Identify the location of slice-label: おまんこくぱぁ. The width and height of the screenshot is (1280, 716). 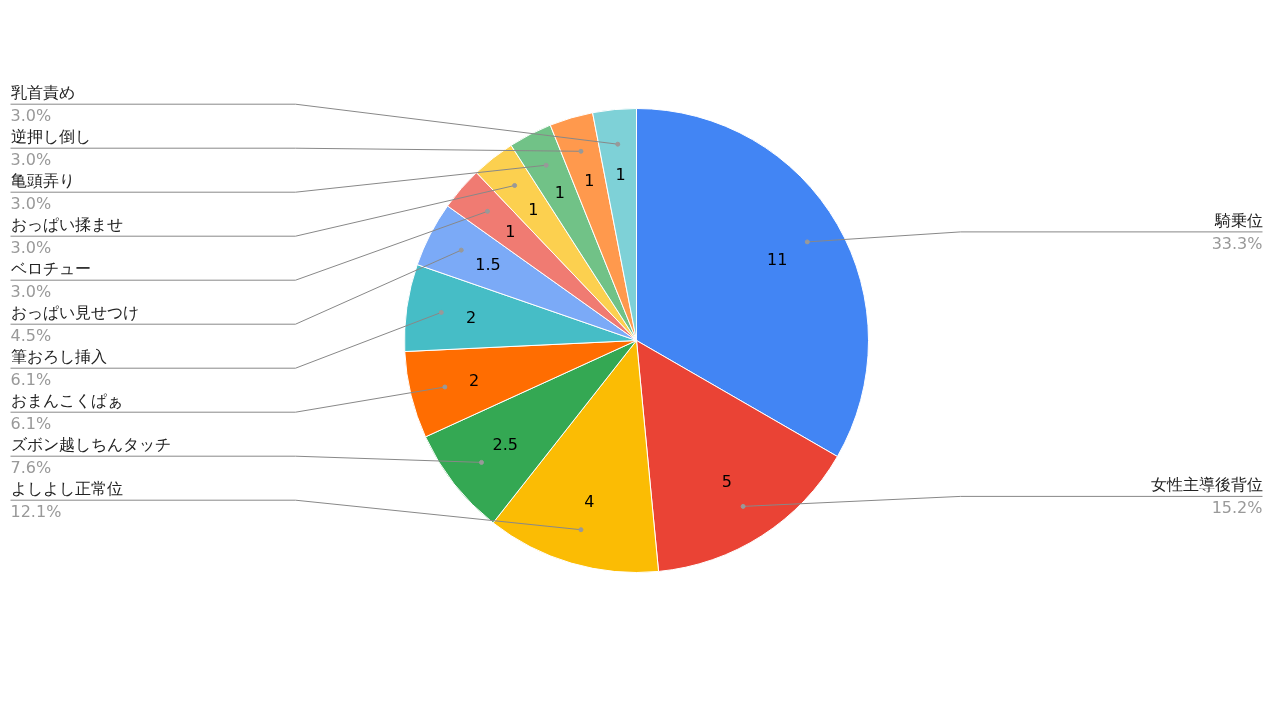
(66, 401).